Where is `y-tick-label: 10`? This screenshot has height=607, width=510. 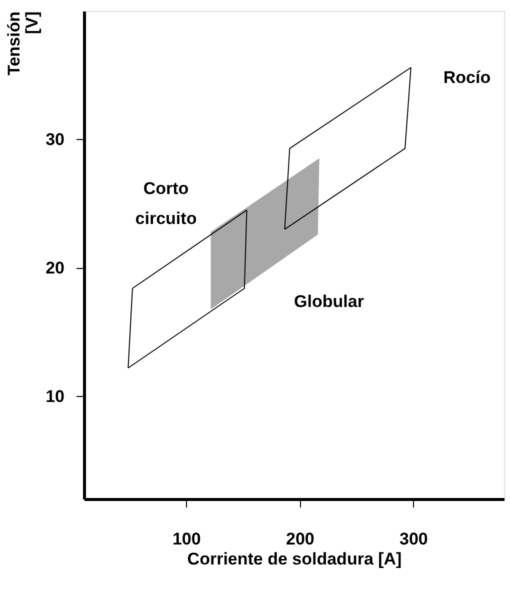 y-tick-label: 10 is located at coordinates (55, 396).